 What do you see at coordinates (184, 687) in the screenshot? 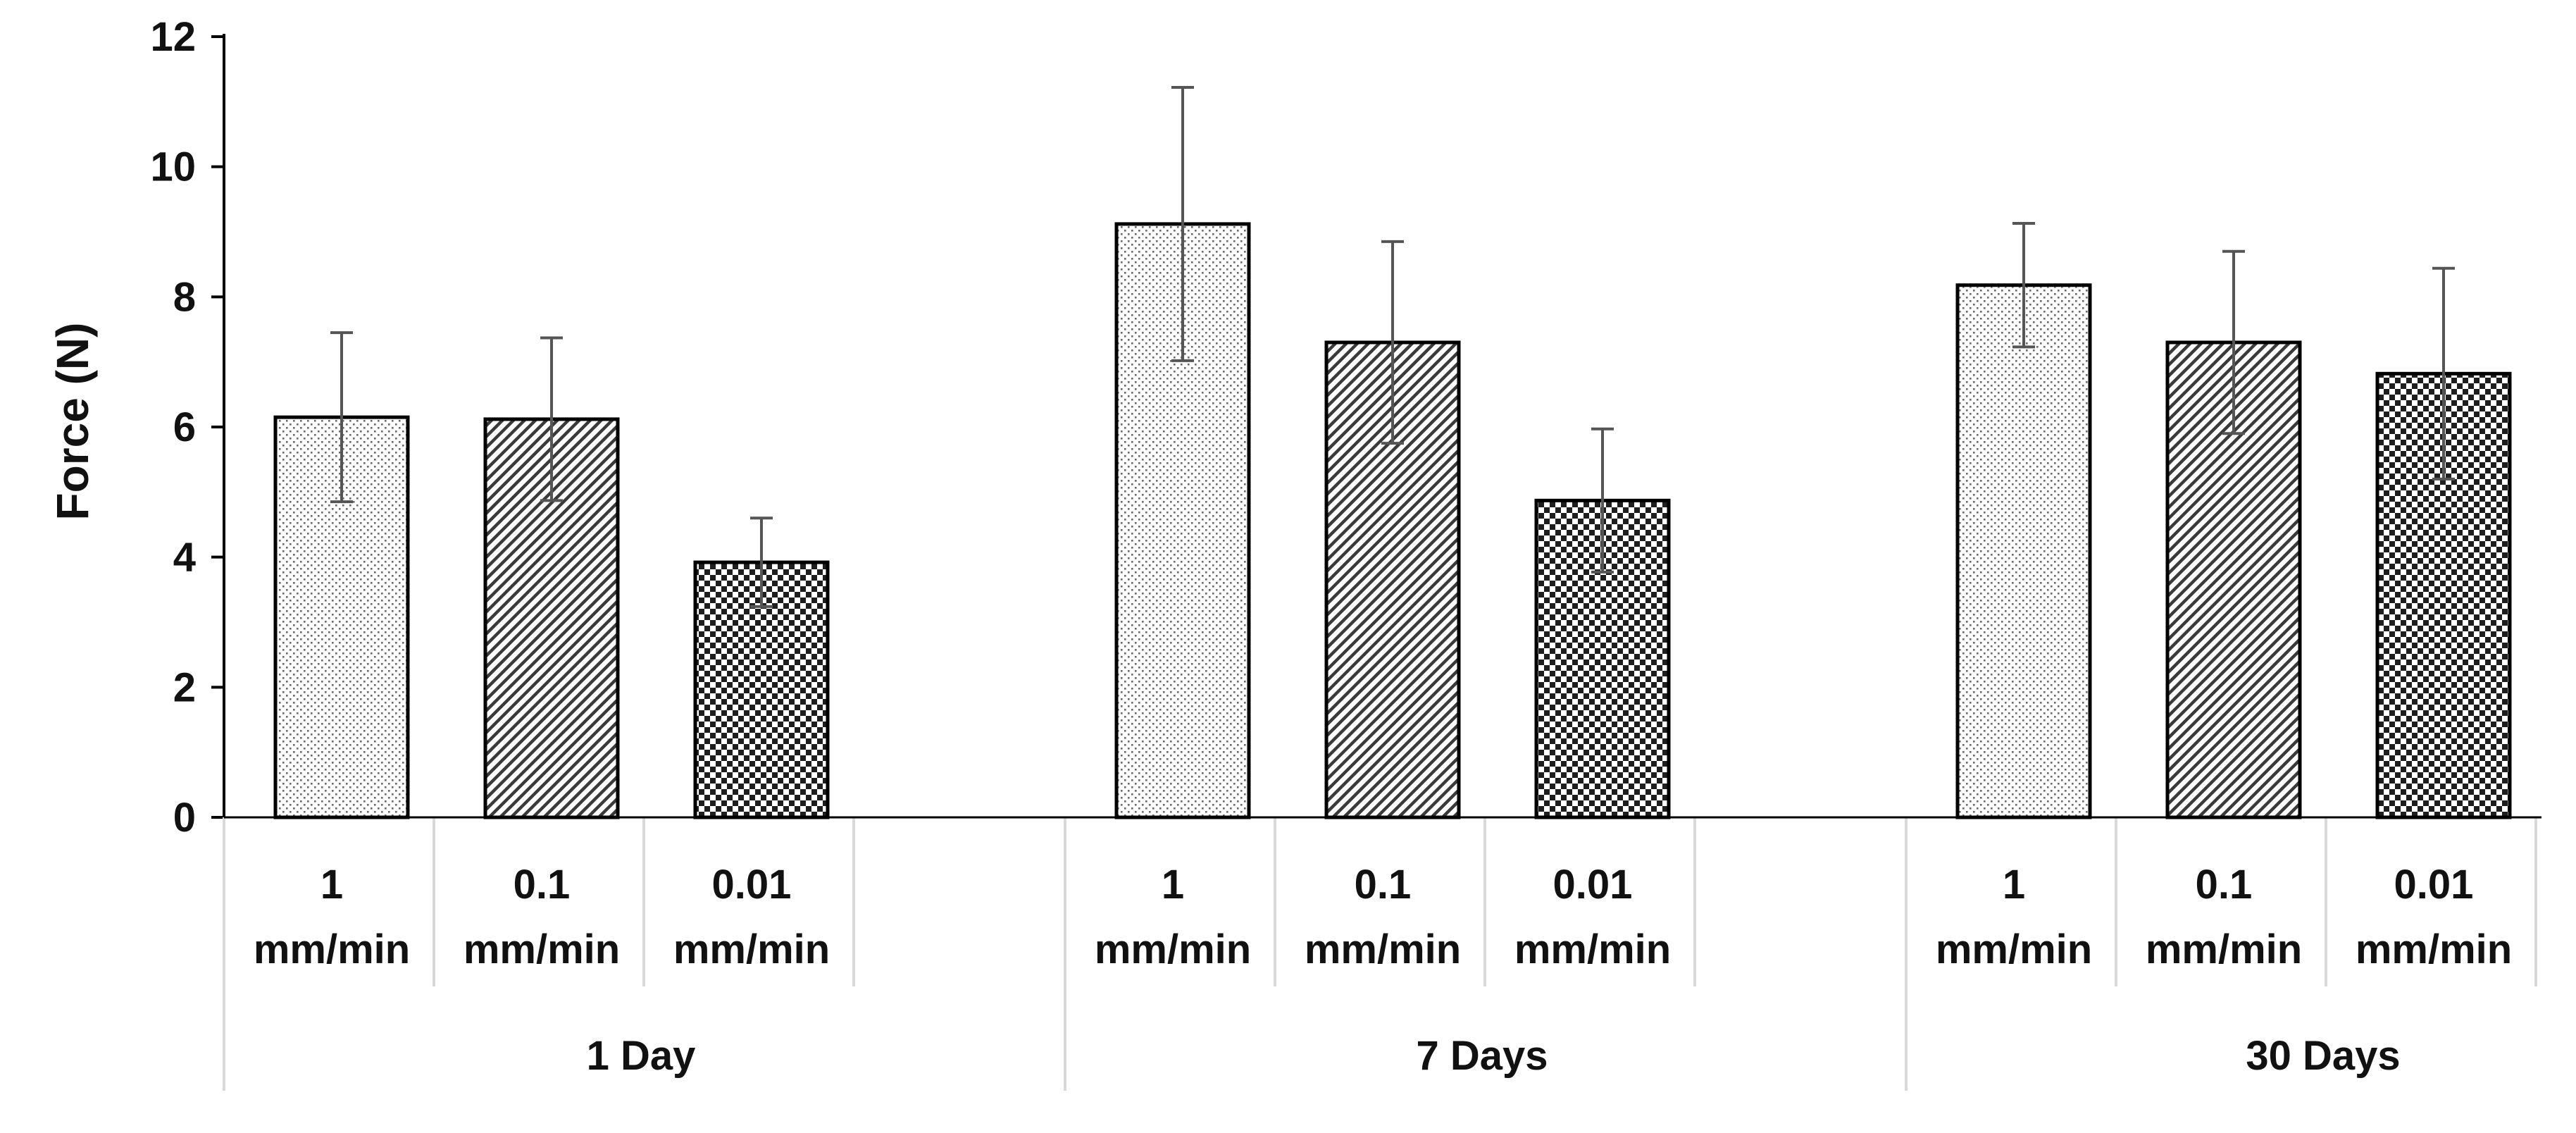
I see `y-tick-label: 2` at bounding box center [184, 687].